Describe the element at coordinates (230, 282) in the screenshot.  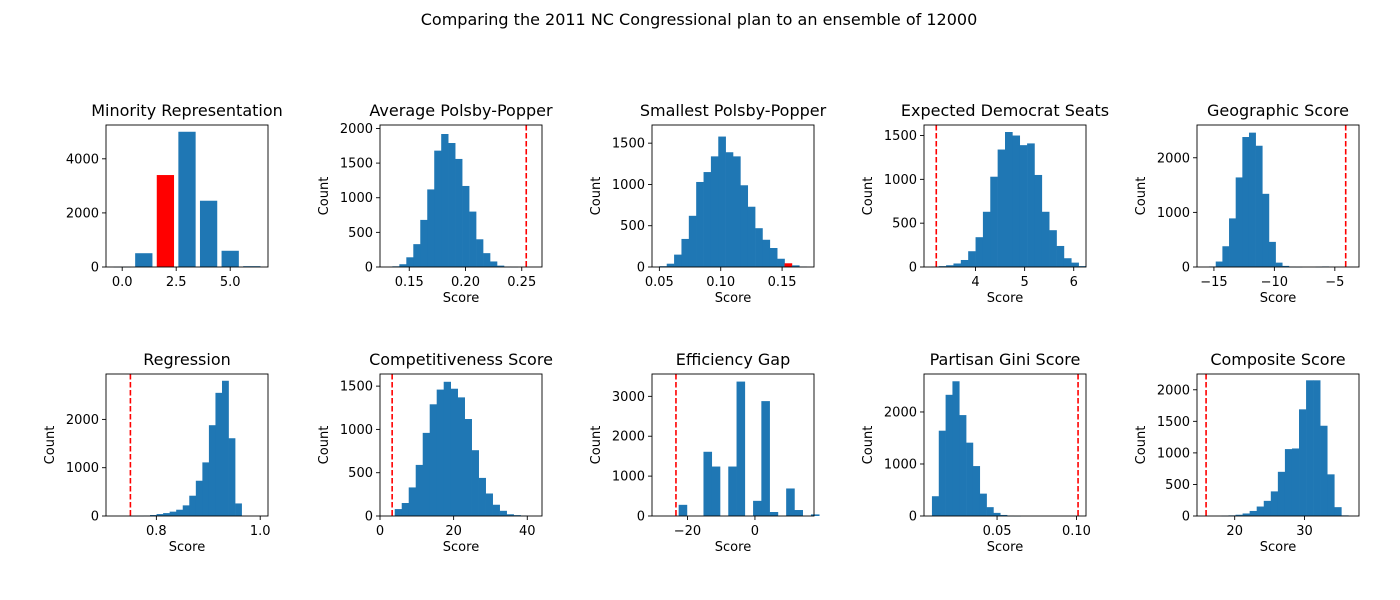
I see `x-tick-label: 5.0` at that location.